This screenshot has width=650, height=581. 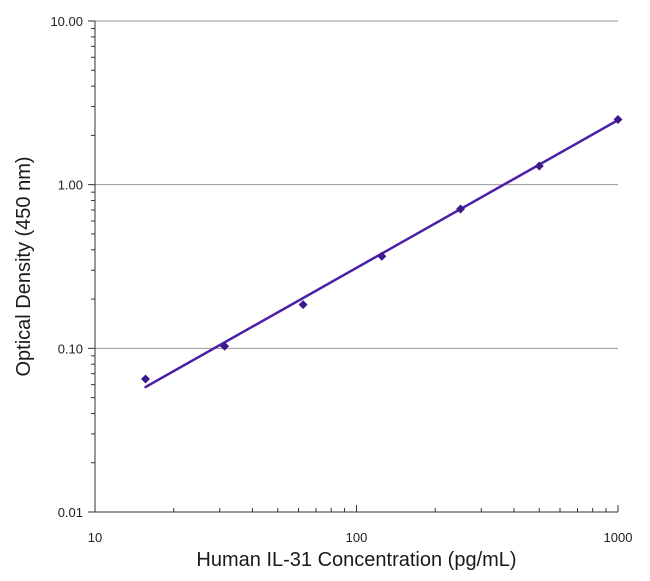 What do you see at coordinates (356, 560) in the screenshot?
I see `x-axis-title: Human IL-31 Concentration (pg/mL)` at bounding box center [356, 560].